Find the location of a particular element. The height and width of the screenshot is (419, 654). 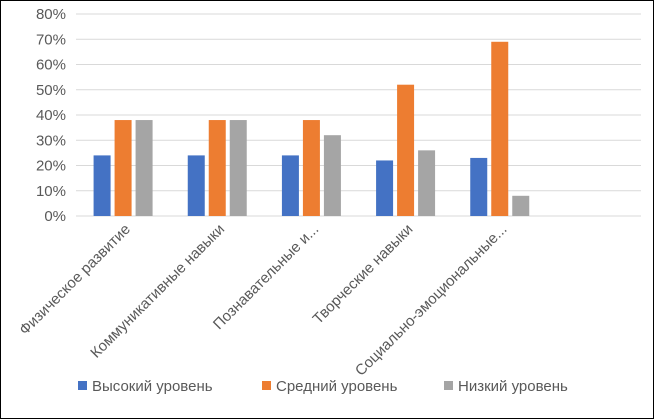

y-tick-label: 50% is located at coordinates (51, 90).